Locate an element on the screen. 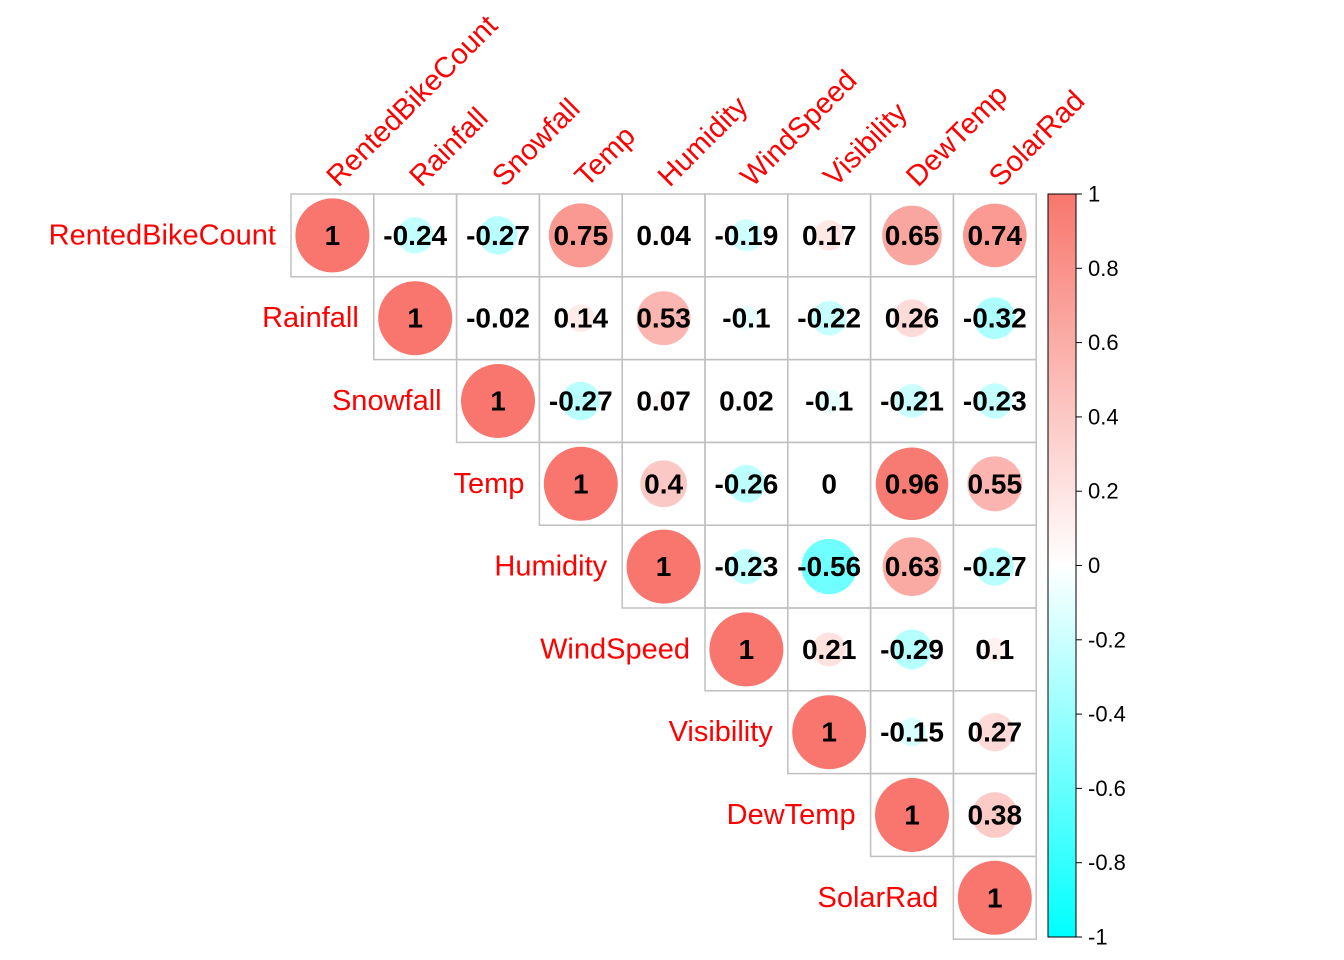 This screenshot has height=960, width=1344. value-label-Rainfall-DewTemp: 0.26 is located at coordinates (912, 318).